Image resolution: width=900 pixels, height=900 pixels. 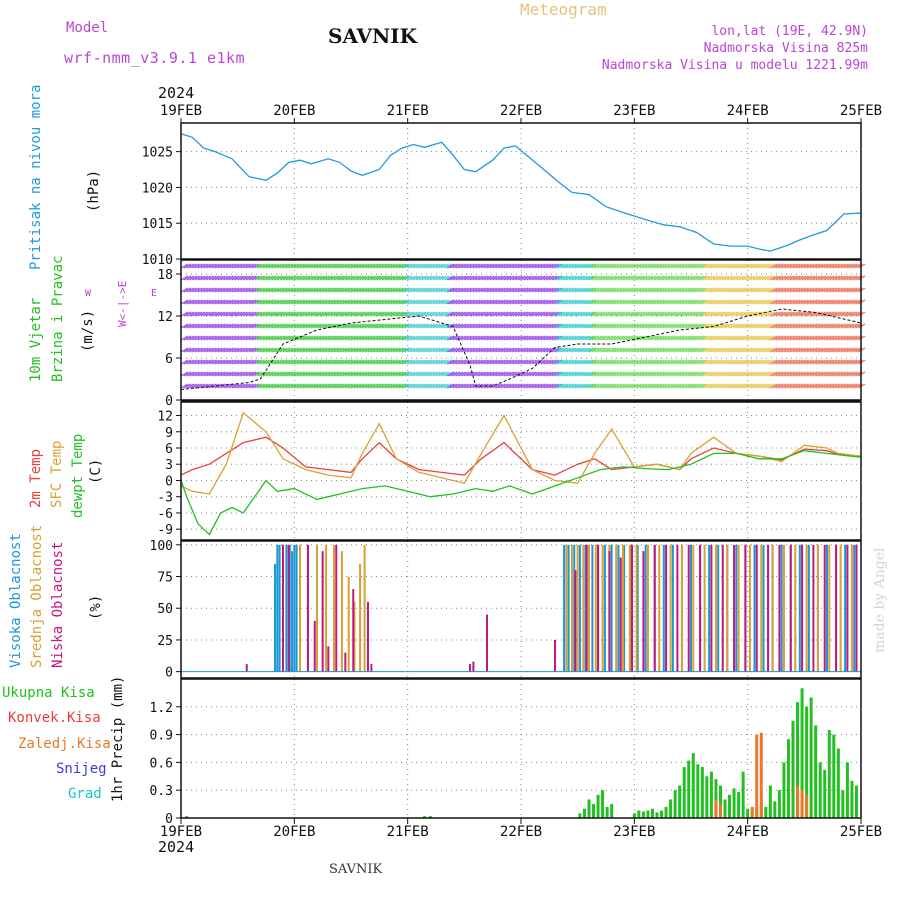 I want to click on total-precip-label: Ukupna Kisa, so click(x=48, y=693).